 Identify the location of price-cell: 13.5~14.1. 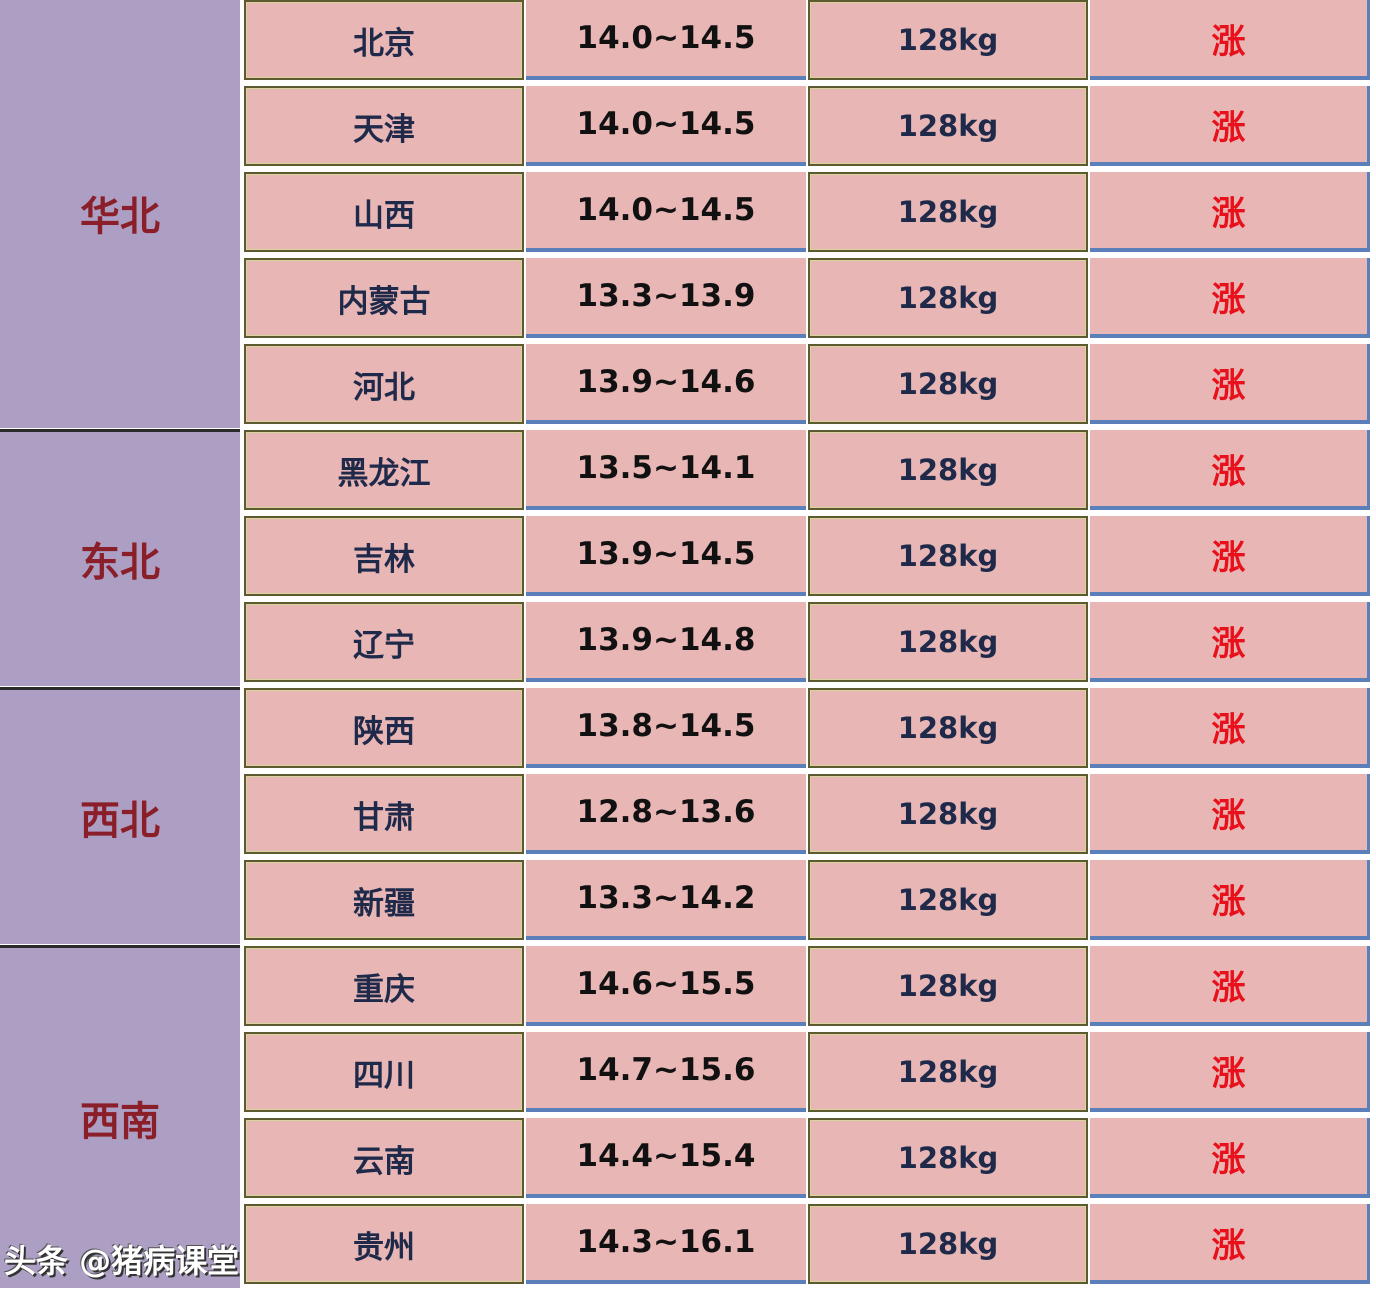
(666, 470).